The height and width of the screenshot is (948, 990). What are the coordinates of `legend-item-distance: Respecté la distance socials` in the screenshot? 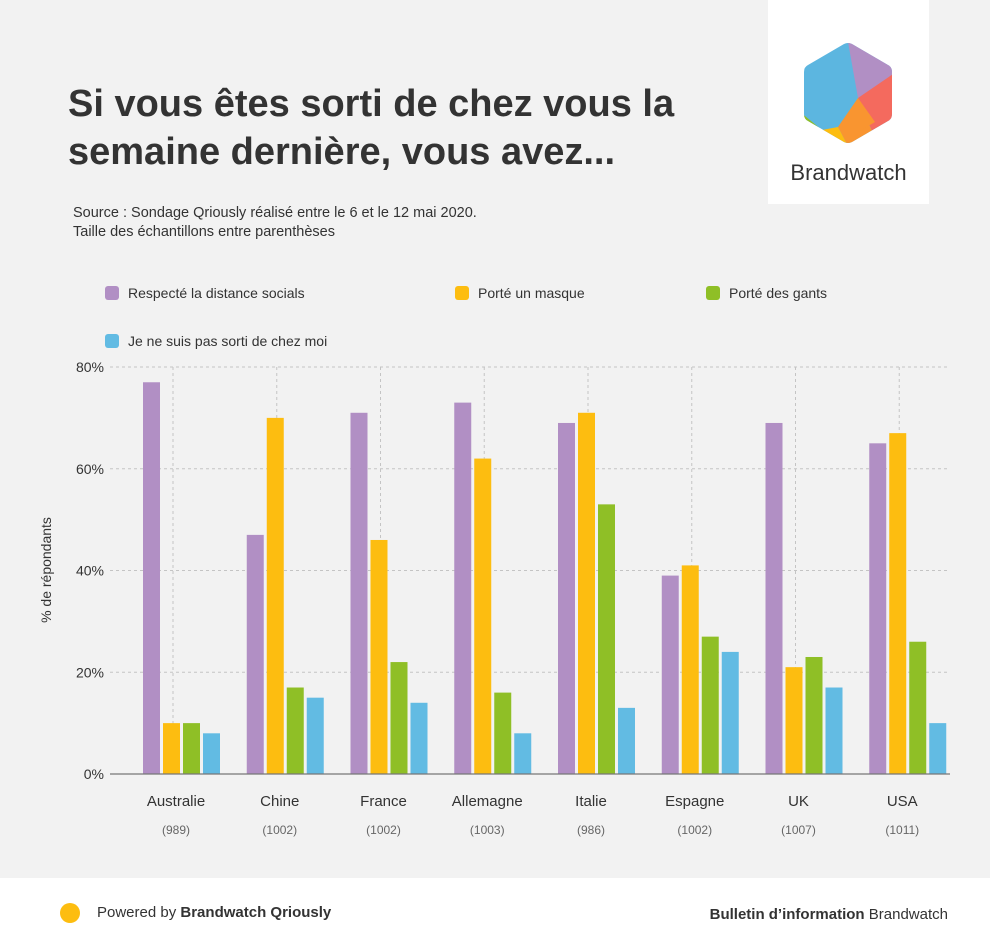 It's located at (205, 293).